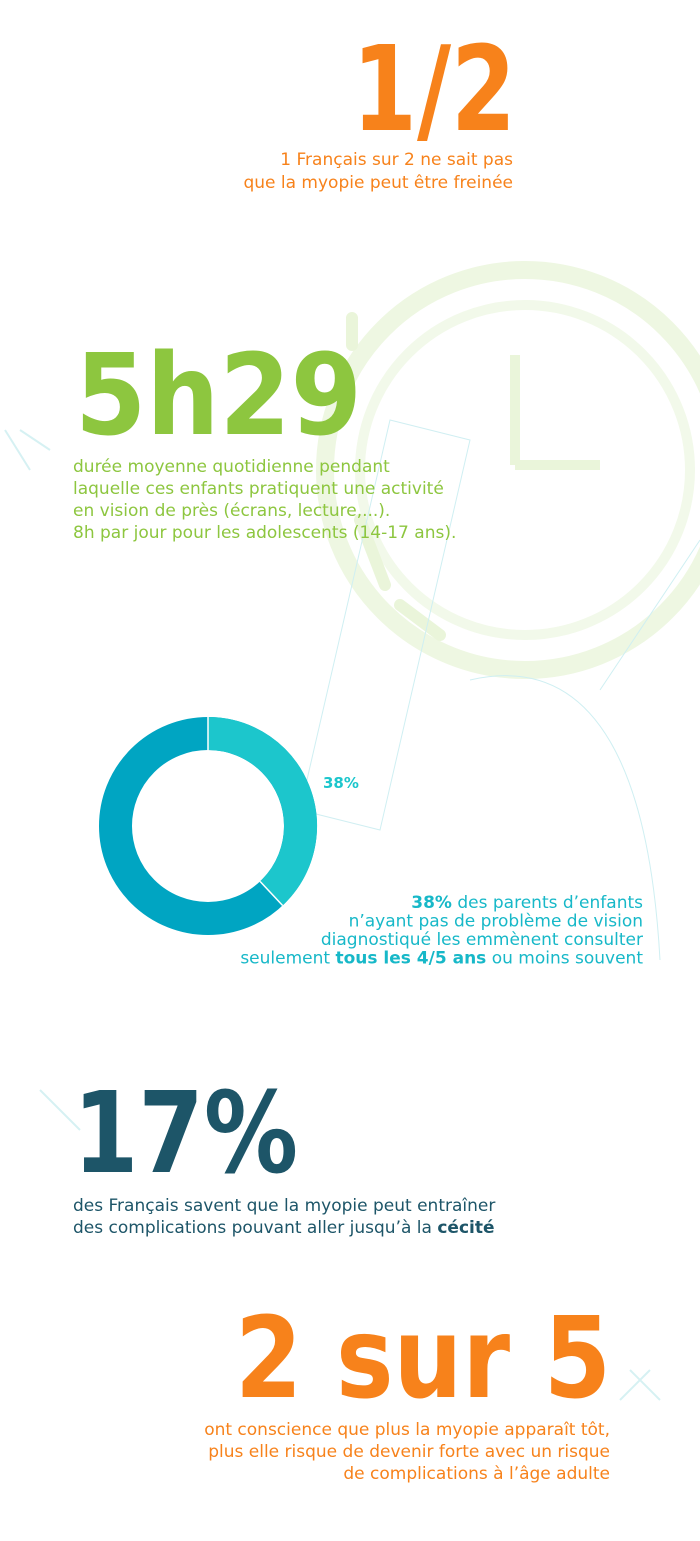  Describe the element at coordinates (287, 959) in the screenshot. I see `text: seulement` at that location.